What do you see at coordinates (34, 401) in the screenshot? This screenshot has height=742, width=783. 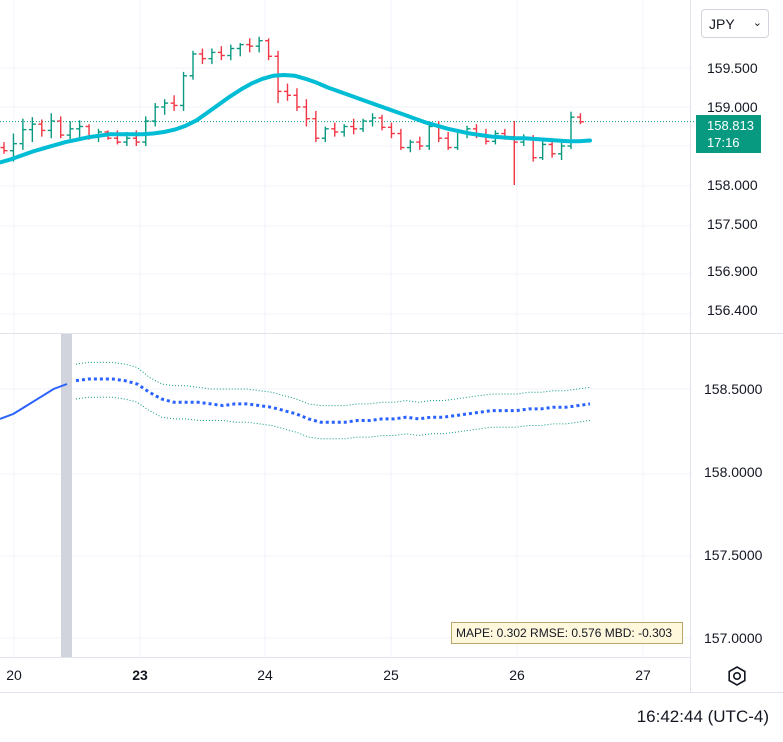 I see `history-line` at bounding box center [34, 401].